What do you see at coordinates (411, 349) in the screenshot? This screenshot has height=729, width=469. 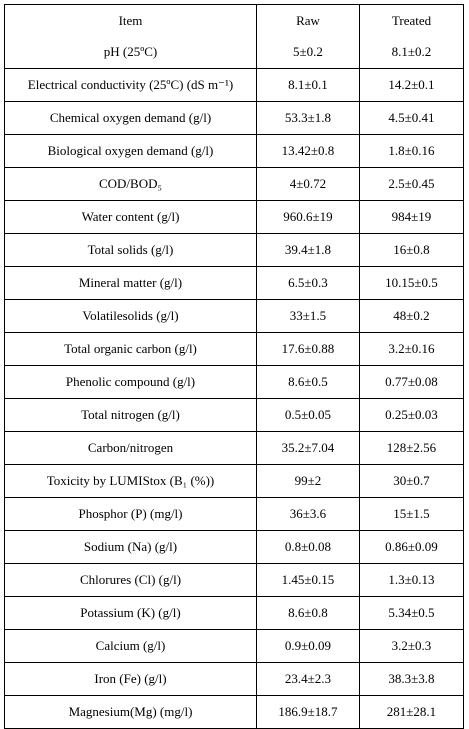 I see `value-cell: 3.2±0.16` at bounding box center [411, 349].